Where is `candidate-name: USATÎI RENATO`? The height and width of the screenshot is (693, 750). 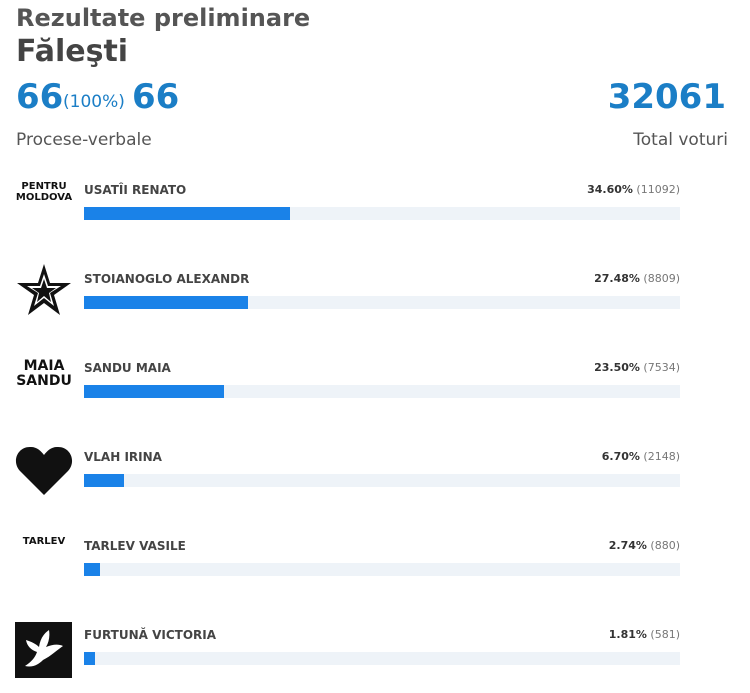
candidate-name: USATÎI RENATO is located at coordinates (135, 190).